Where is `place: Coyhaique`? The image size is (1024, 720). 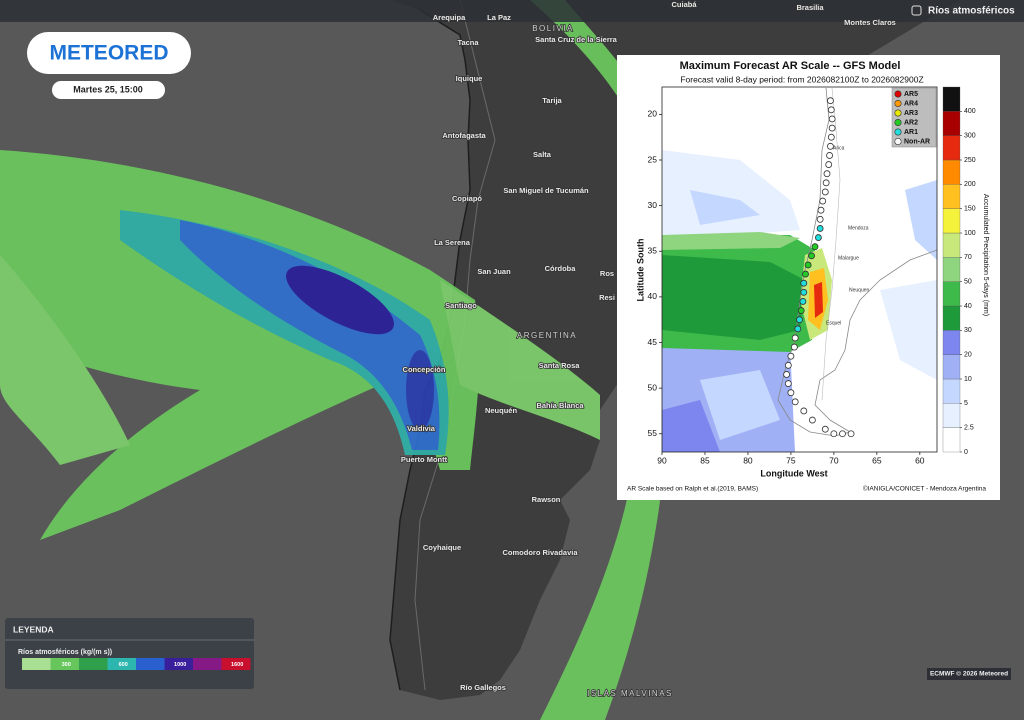
place: Coyhaique is located at coordinates (442, 547).